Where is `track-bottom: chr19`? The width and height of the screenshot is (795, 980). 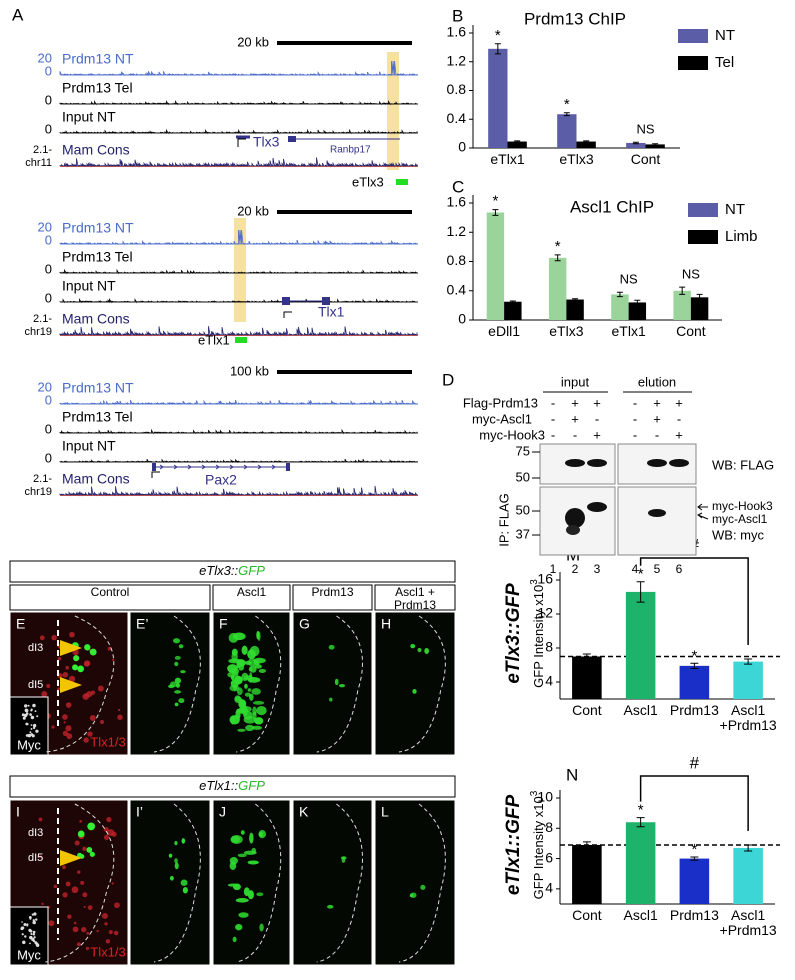
track-bottom: chr19 is located at coordinates (38, 332).